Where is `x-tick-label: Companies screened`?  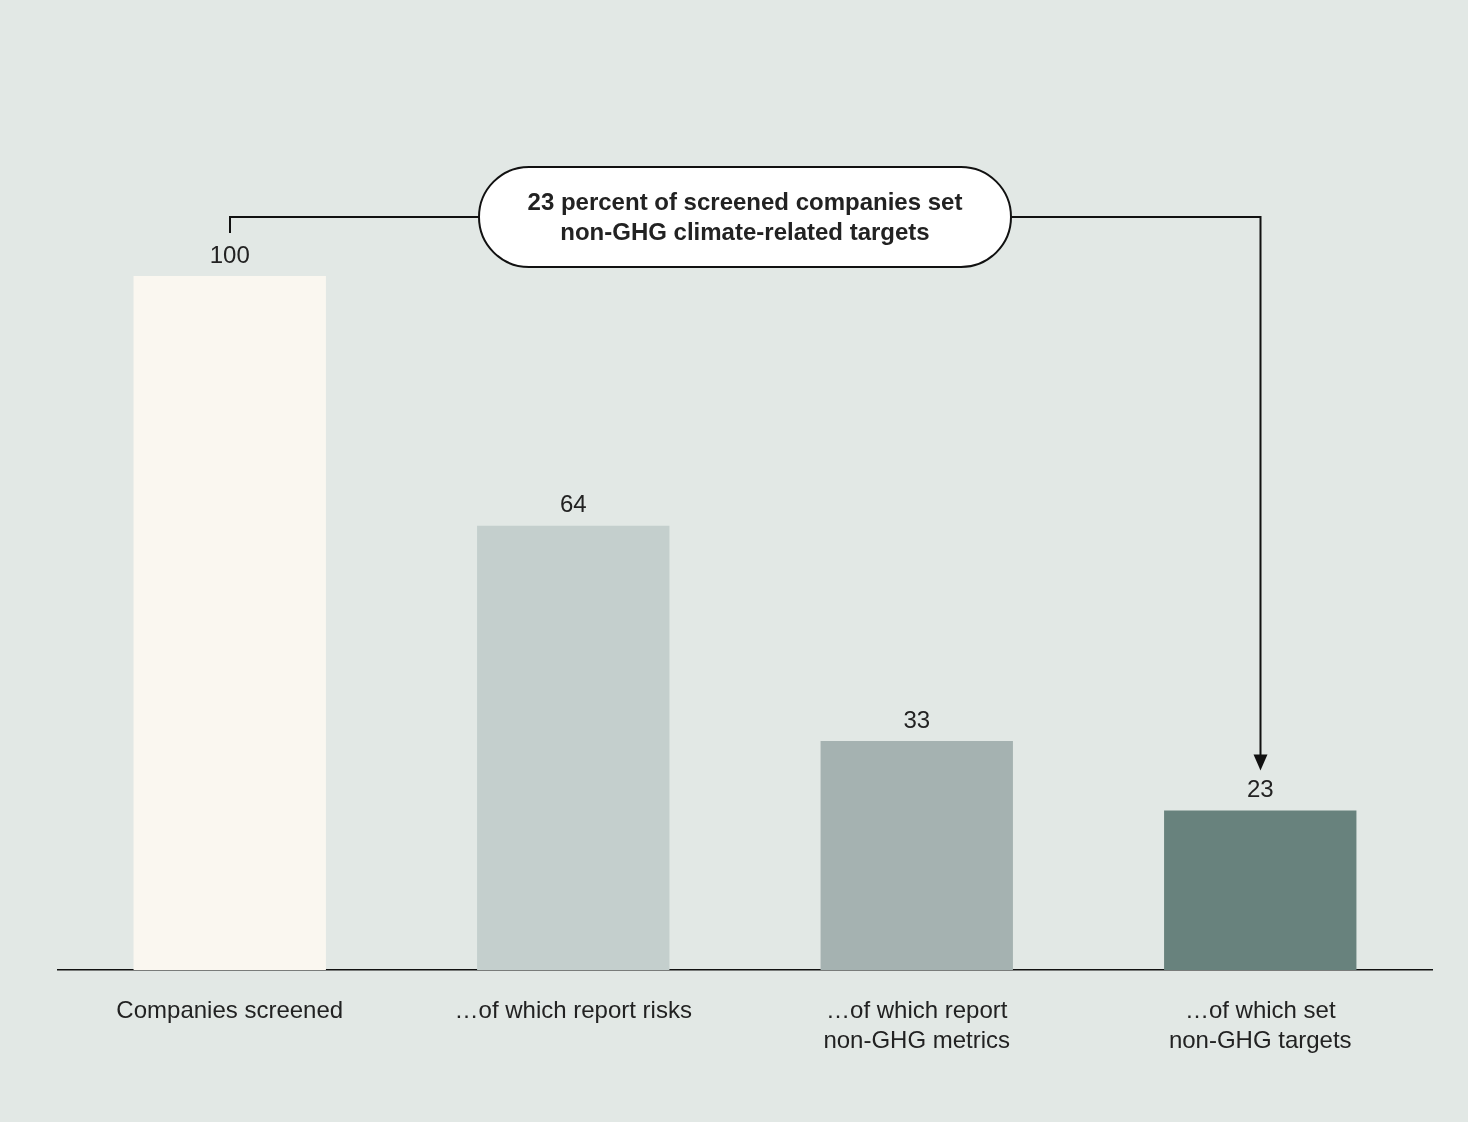
x-tick-label: Companies screened is located at coordinates (230, 1009).